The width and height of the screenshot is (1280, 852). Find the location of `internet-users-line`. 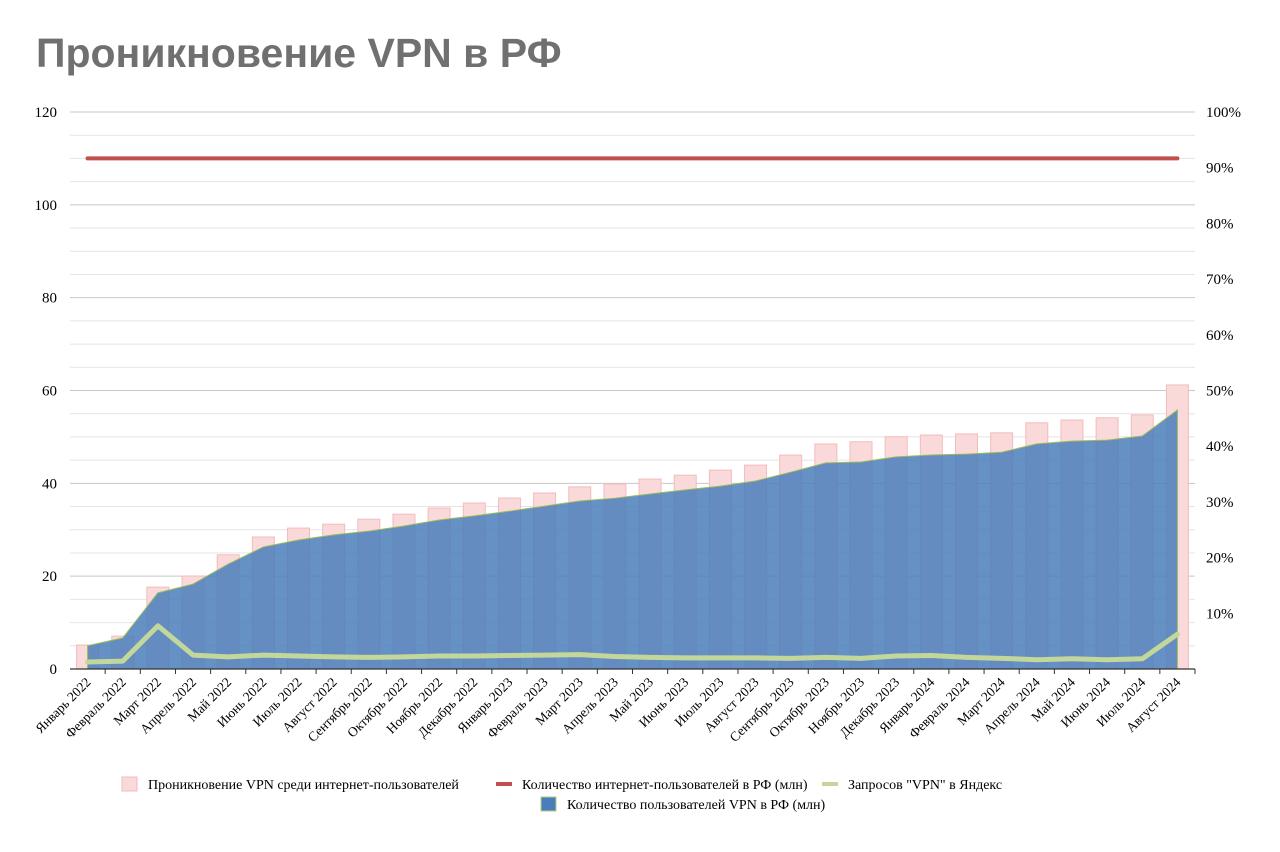

internet-users-line is located at coordinates (632, 644).